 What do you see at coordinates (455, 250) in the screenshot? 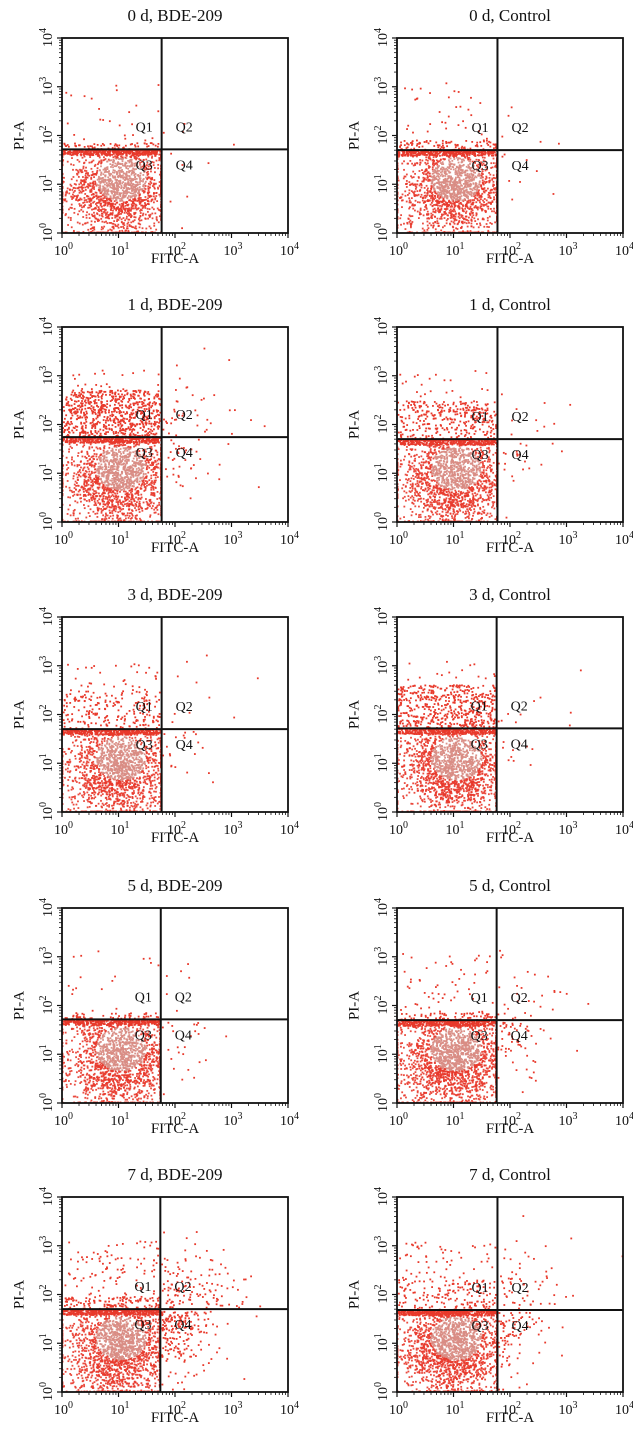
I see `x-tick-label: 101` at bounding box center [455, 250].